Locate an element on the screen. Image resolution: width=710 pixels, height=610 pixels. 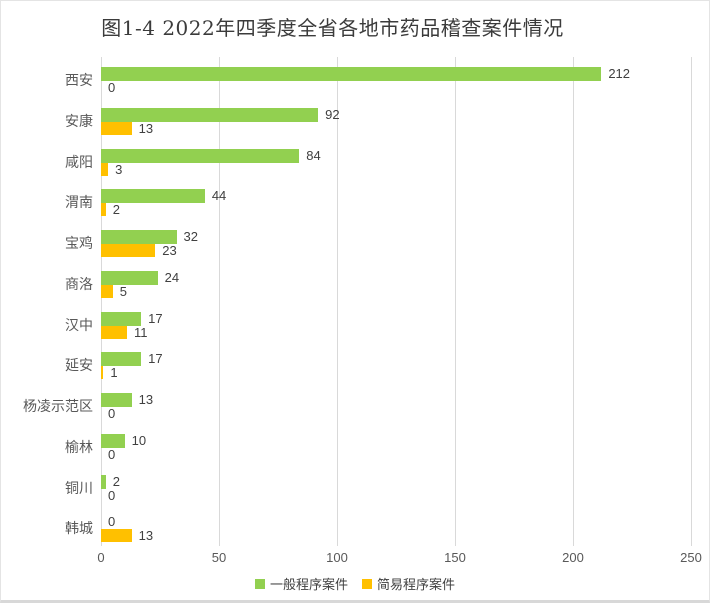
bar-value-label: 11 is located at coordinates (140, 332).